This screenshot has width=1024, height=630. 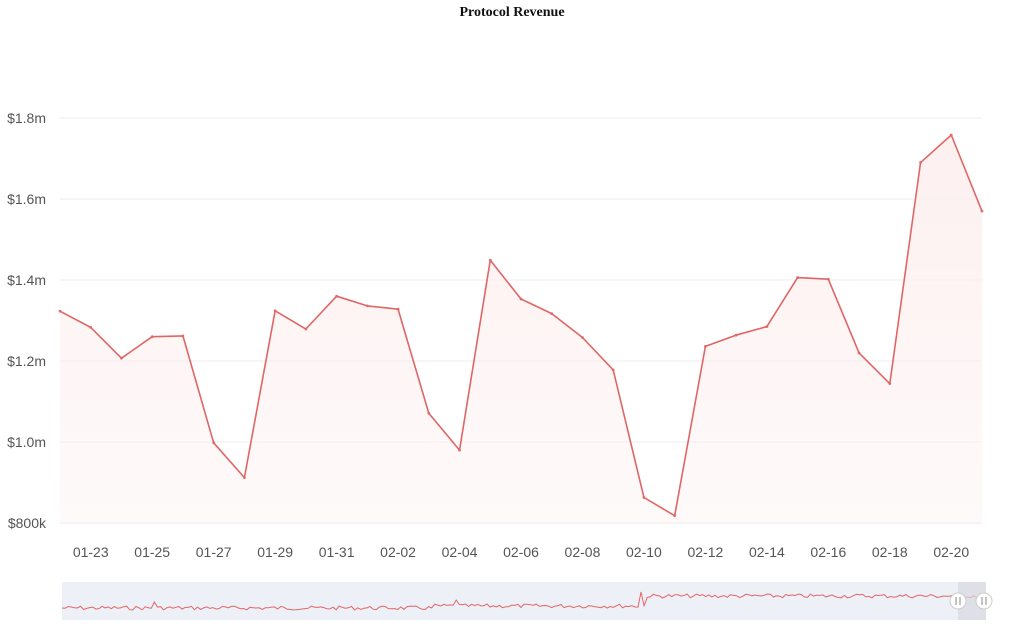 I want to click on x-tick-label: 02-12, so click(x=705, y=552).